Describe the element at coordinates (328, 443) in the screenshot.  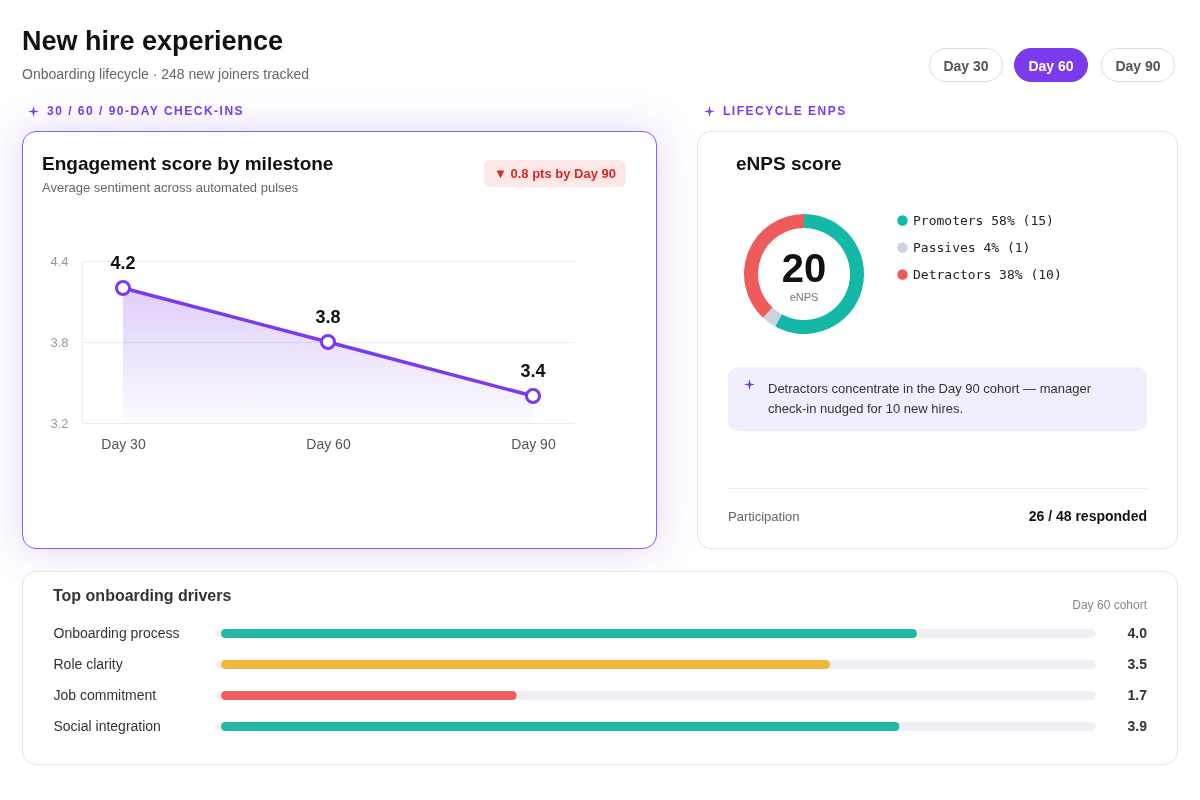
I see `x-tick-label: Day 60` at that location.